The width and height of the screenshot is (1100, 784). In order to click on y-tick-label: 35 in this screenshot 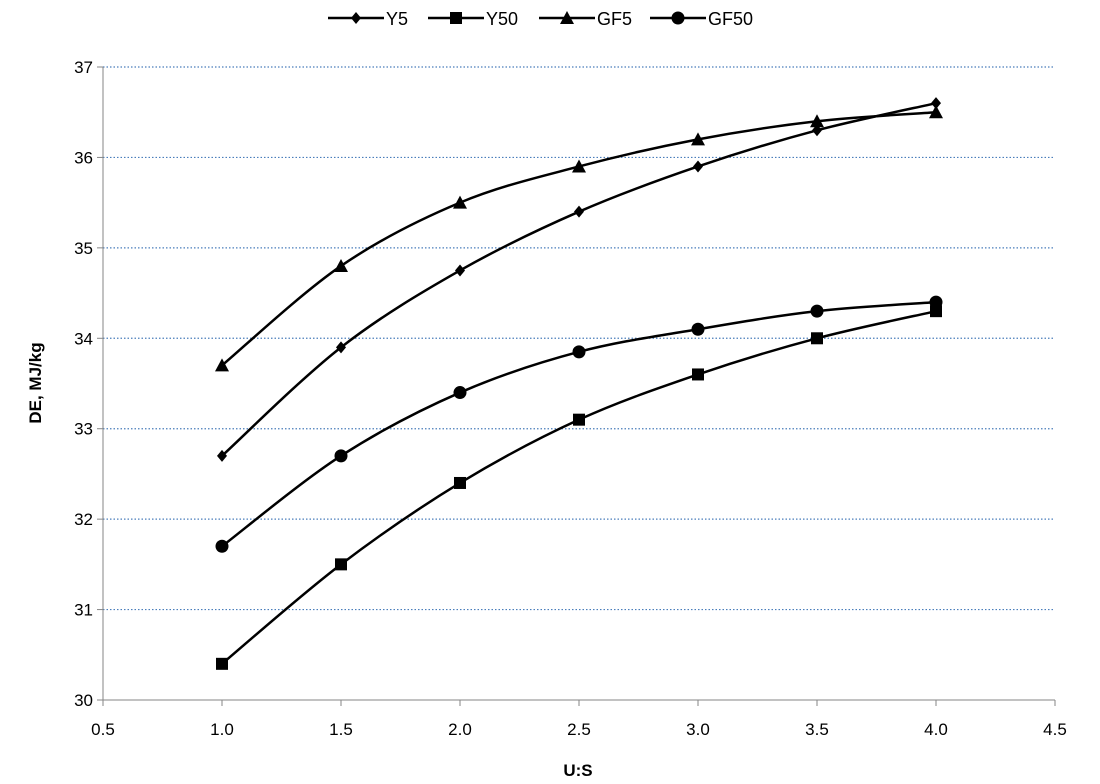, I will do `click(83, 248)`.